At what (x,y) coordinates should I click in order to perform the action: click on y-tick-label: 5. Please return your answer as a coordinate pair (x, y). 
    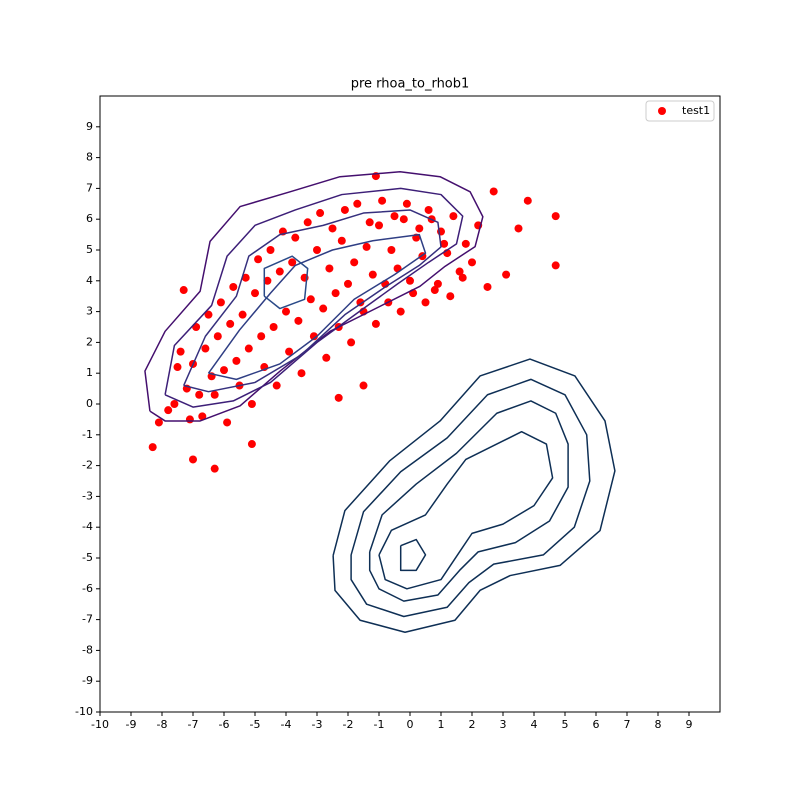
    Looking at the image, I should click on (89, 249).